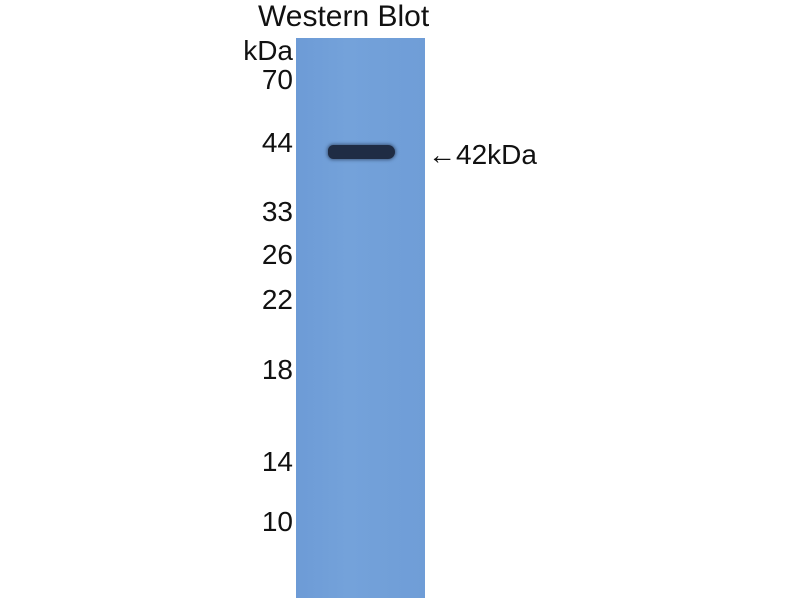 The height and width of the screenshot is (600, 800). I want to click on marker-14: 14, so click(277, 461).